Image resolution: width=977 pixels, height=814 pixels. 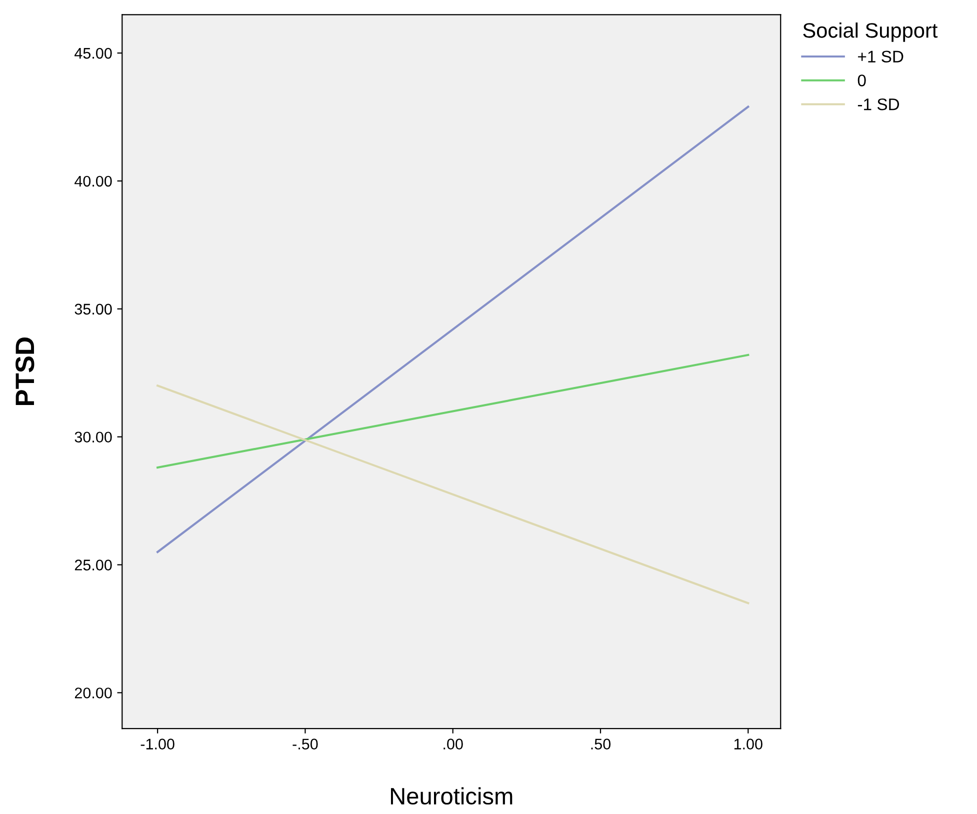 What do you see at coordinates (451, 796) in the screenshot?
I see `x-axis-title: Neuroticism` at bounding box center [451, 796].